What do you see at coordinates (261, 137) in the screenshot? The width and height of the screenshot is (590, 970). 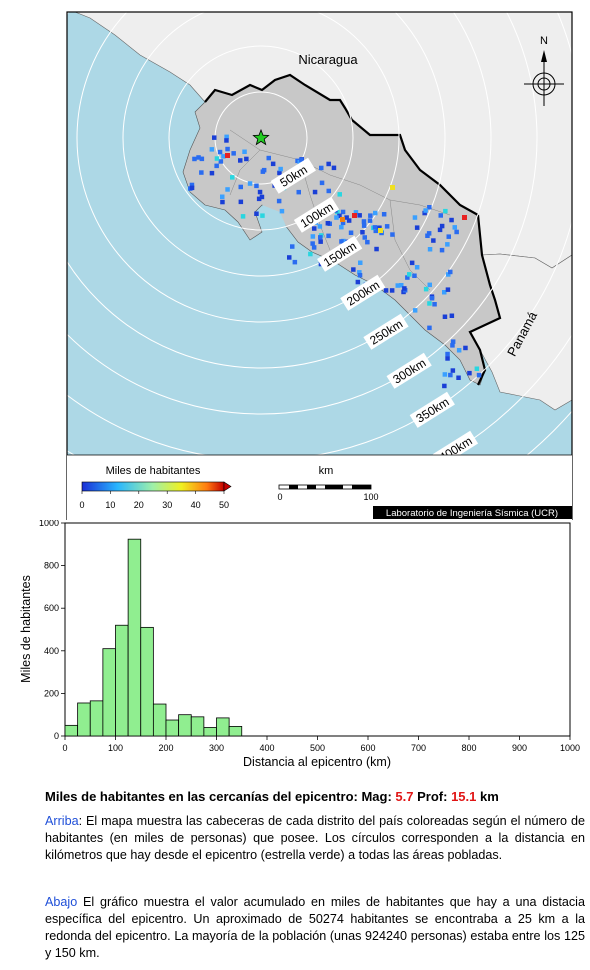 I see `epicenter-star-icon` at bounding box center [261, 137].